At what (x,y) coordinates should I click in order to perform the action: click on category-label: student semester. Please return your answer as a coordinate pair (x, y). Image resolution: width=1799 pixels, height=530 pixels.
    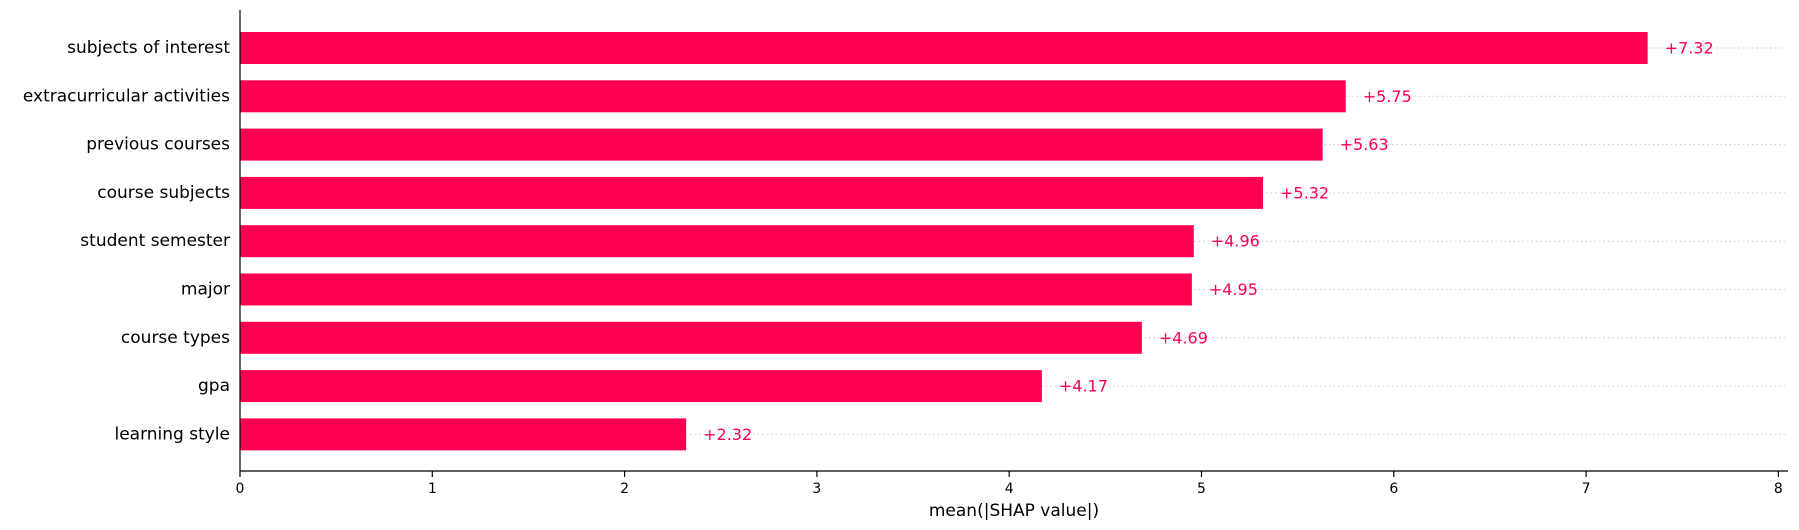
    Looking at the image, I should click on (155, 241).